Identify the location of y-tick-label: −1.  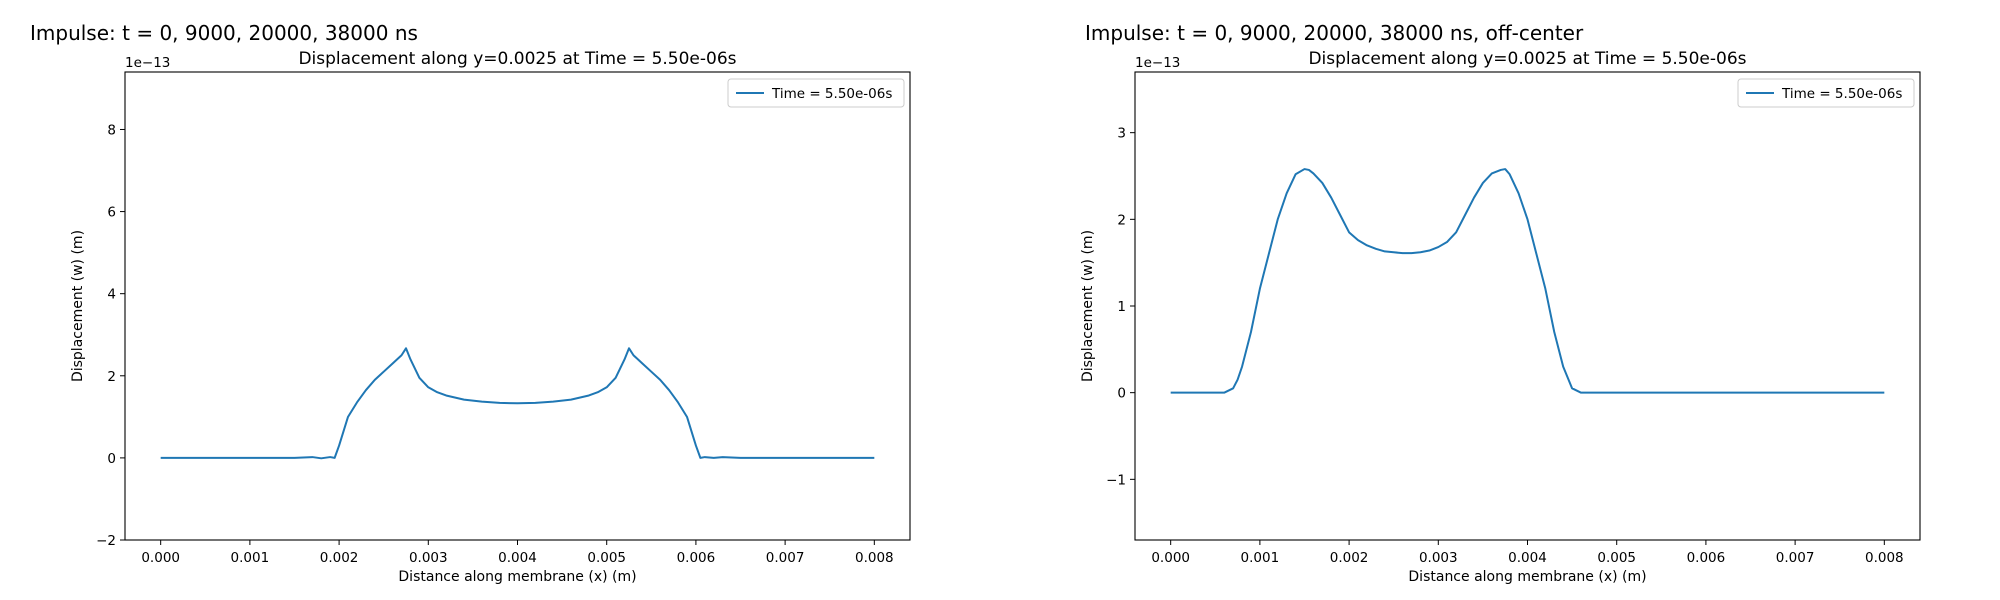
(1116, 480).